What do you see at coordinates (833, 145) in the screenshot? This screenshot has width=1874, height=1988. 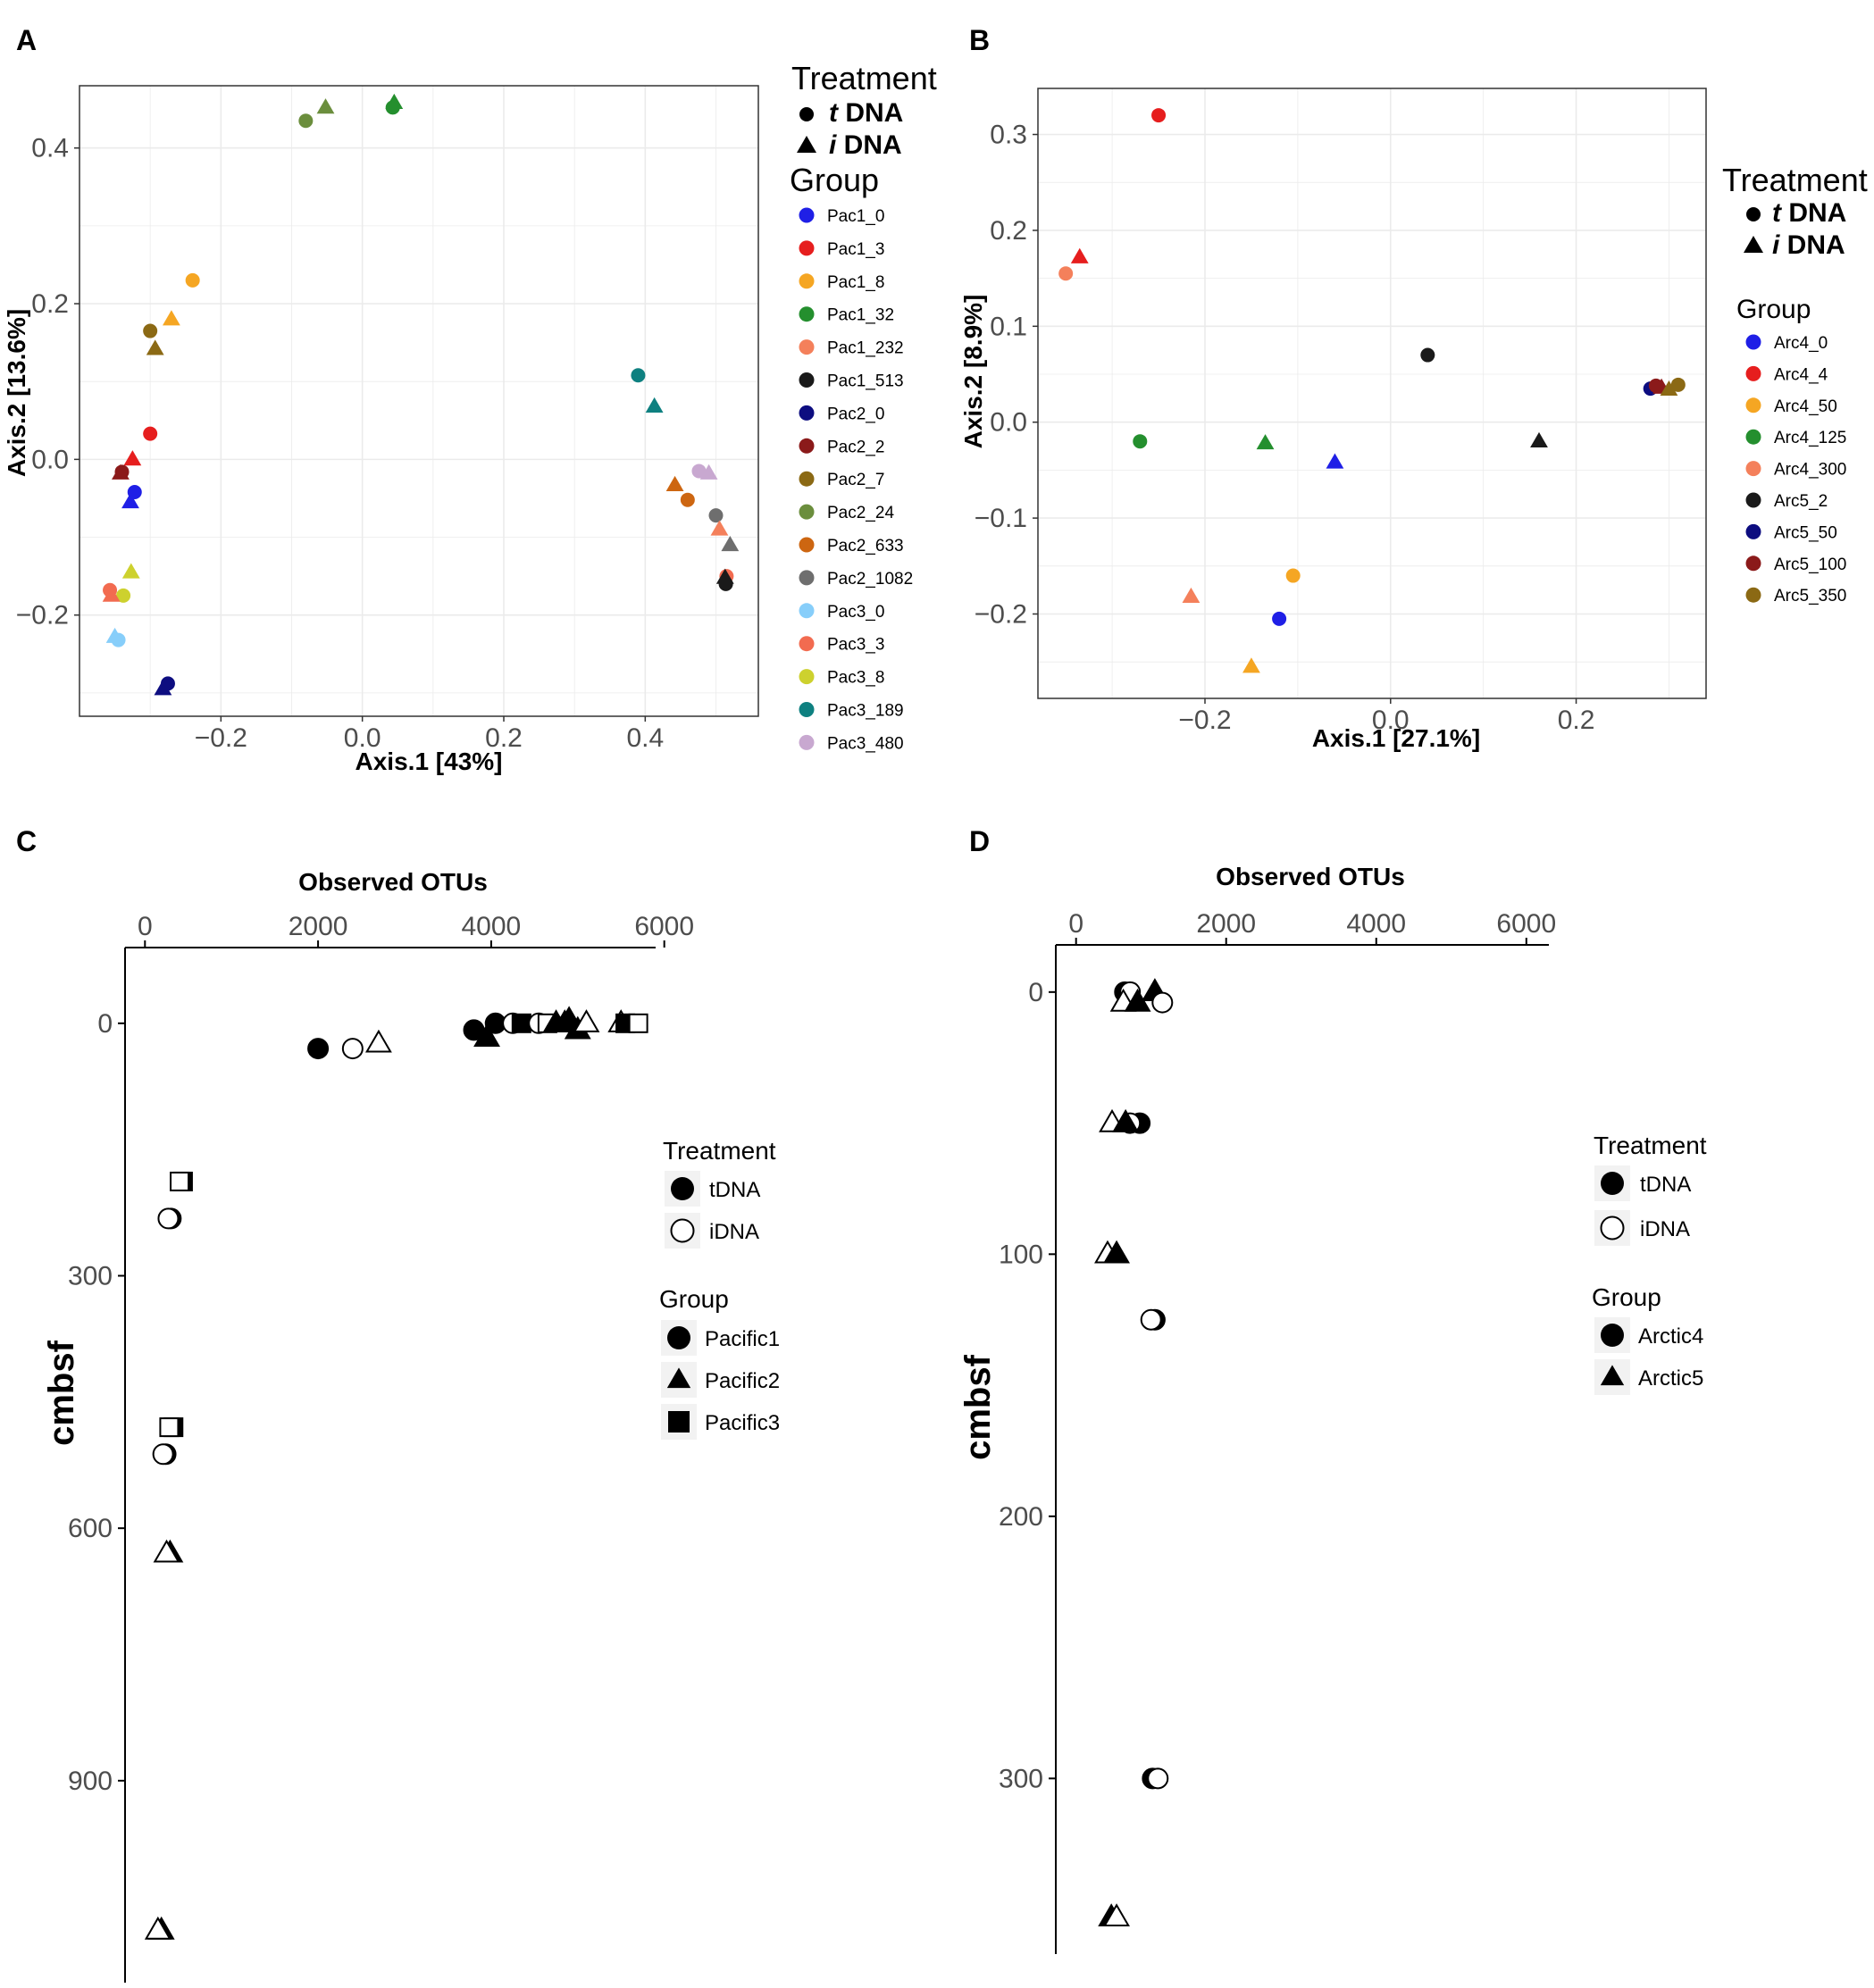 I see `panel-a-legend-idna-prefix: i` at bounding box center [833, 145].